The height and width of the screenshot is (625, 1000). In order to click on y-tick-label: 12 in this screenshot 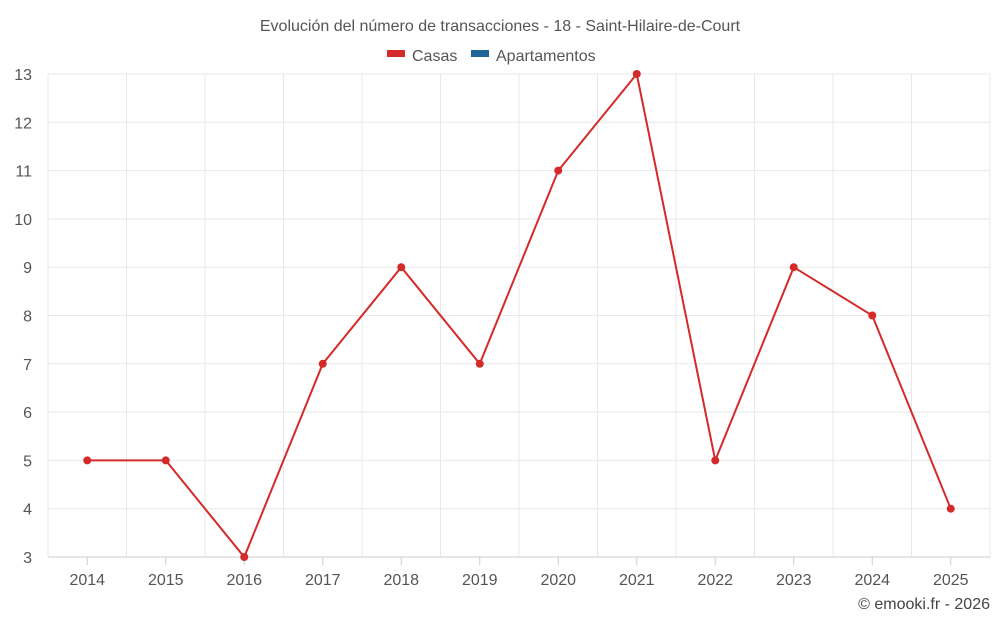, I will do `click(23, 123)`.